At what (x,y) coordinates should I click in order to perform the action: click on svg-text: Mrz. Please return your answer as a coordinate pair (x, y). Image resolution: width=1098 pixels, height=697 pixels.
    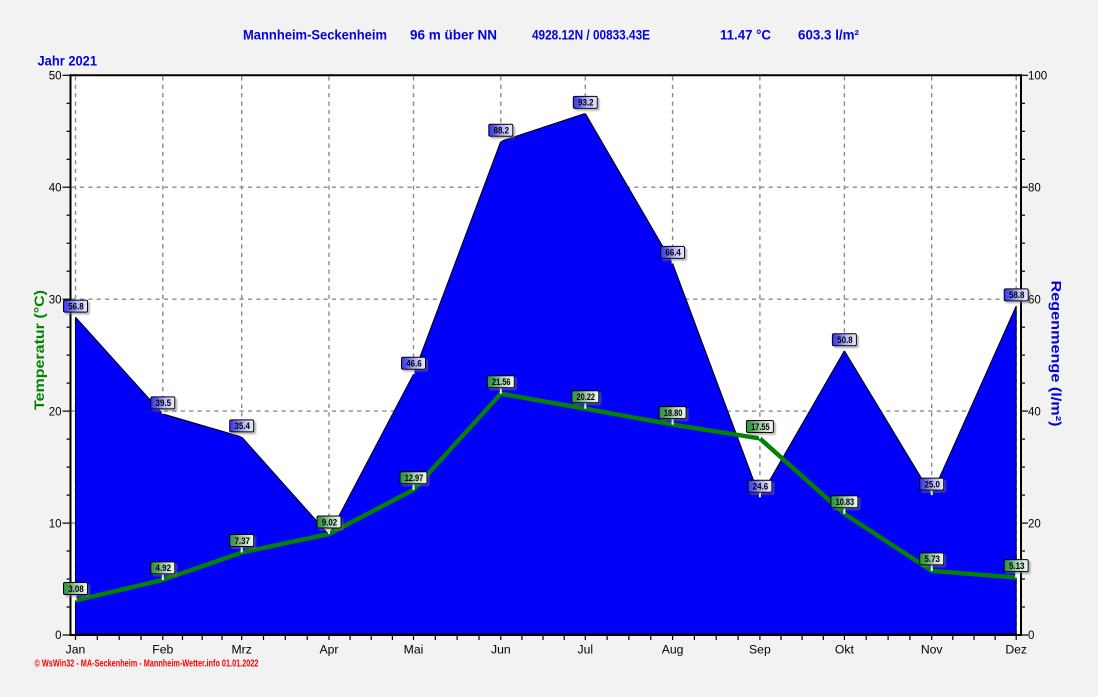
    Looking at the image, I should click on (242, 650).